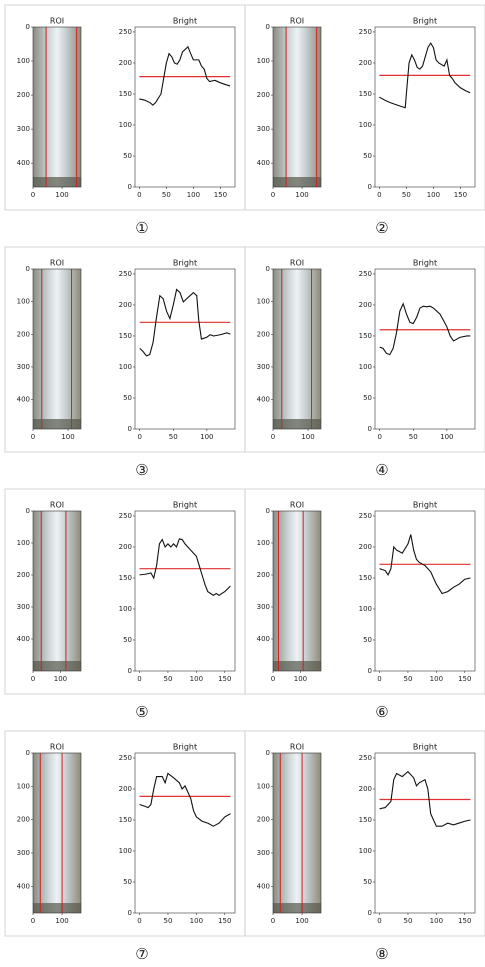 The width and height of the screenshot is (485, 967). Describe the element at coordinates (141, 712) in the screenshot. I see `panel-label: ⑤` at that location.